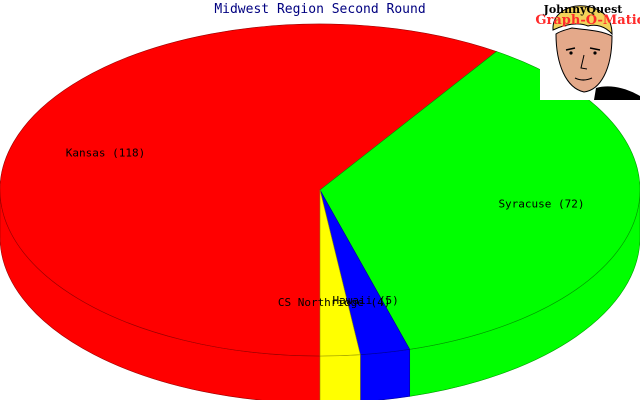 The image size is (640, 400). I want to click on slice-label-cs-northridge: CS Northridge (4), so click(334, 302).